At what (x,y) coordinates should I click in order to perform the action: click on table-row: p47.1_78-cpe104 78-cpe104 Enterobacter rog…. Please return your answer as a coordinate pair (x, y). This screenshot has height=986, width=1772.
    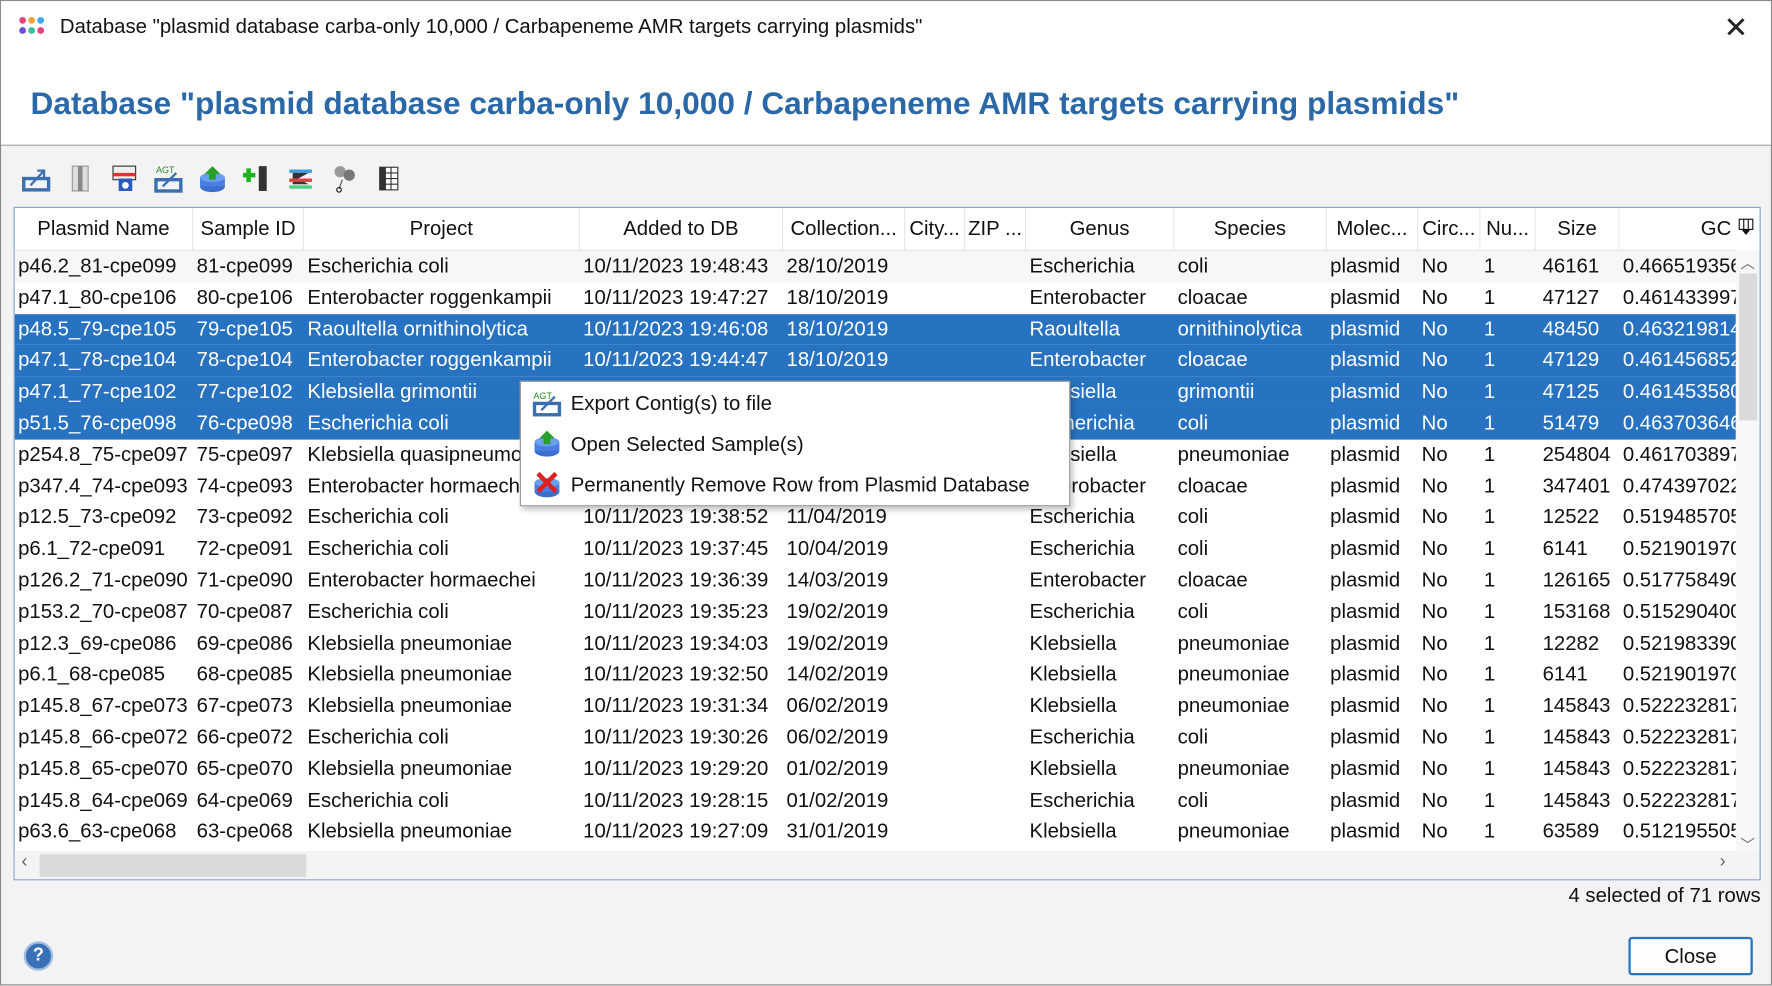
    Looking at the image, I should click on (875, 361).